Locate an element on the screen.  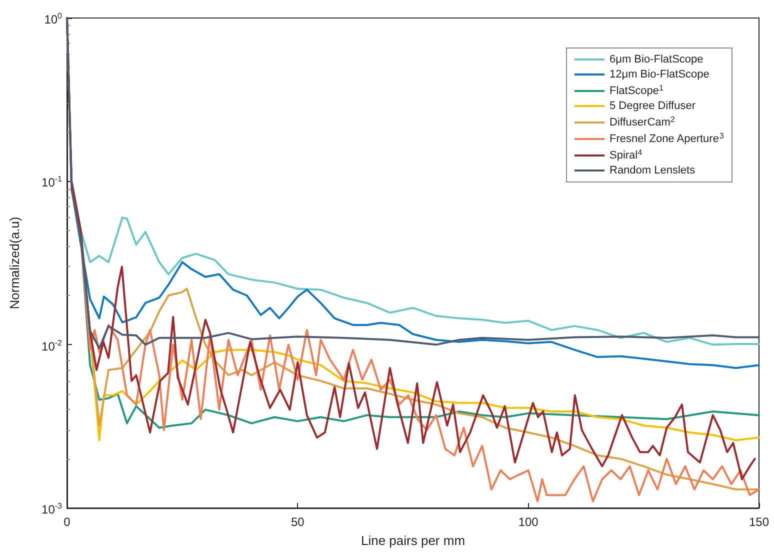
y-axis-title: Normalized(a.u) is located at coordinates (14, 263).